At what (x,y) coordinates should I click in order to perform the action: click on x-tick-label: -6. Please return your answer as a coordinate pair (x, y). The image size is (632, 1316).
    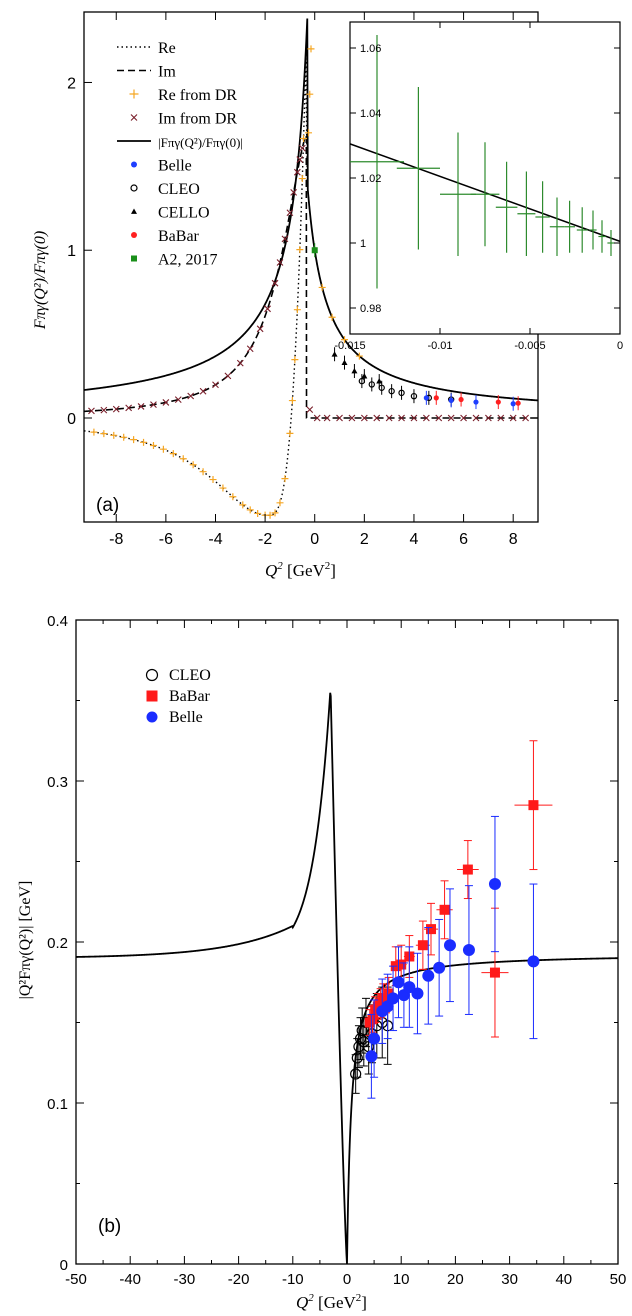
    Looking at the image, I should click on (166, 539).